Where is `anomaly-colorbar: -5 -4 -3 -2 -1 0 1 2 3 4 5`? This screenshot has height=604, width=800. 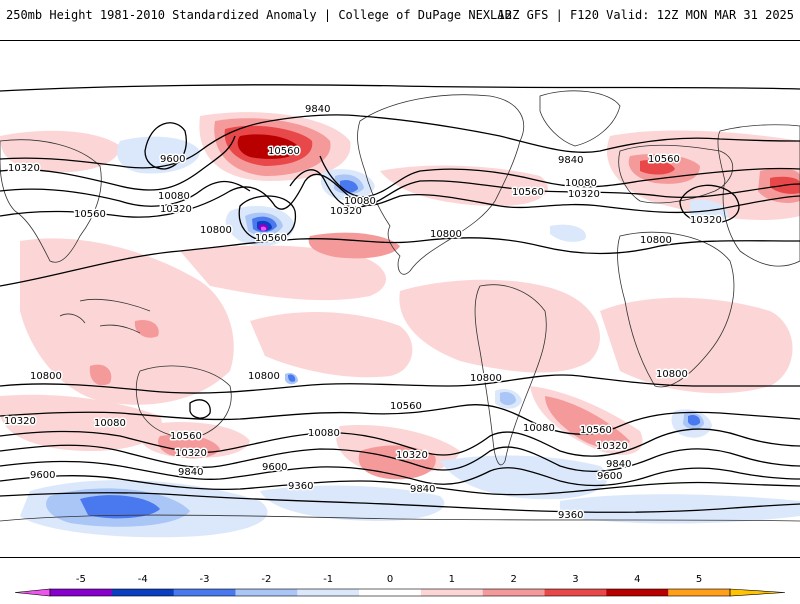 anomaly-colorbar: -5 -4 -3 -2 -1 0 1 2 3 4 5 is located at coordinates (400, 584).